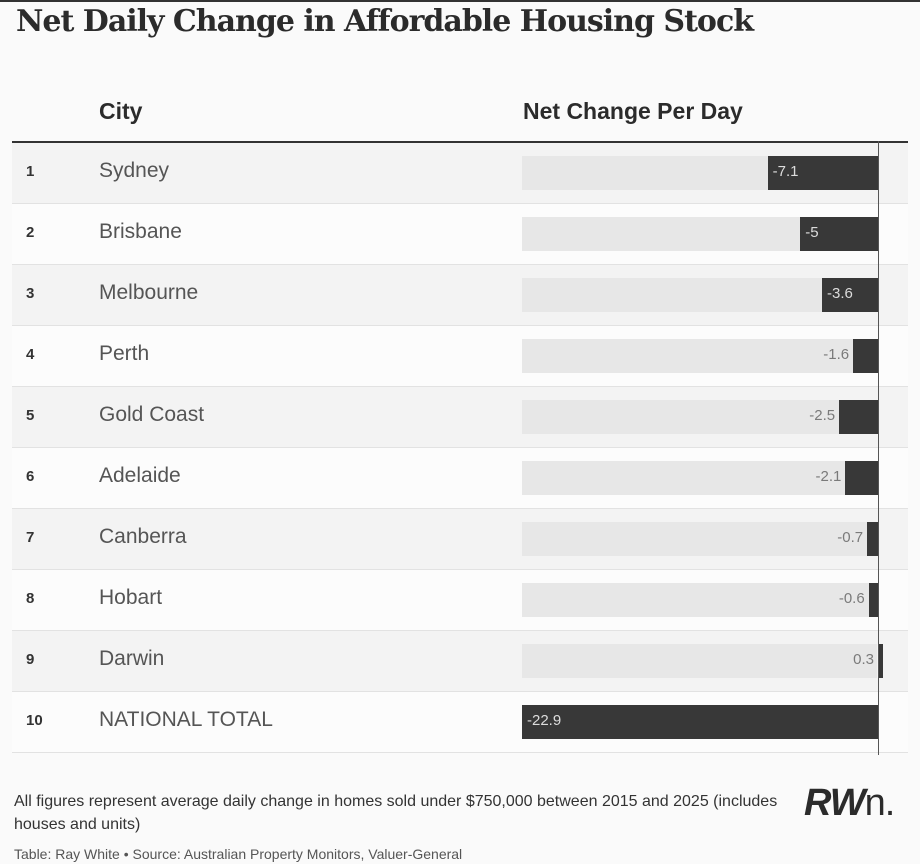 This screenshot has height=864, width=920. What do you see at coordinates (34, 720) in the screenshot?
I see `rank-label: 10` at bounding box center [34, 720].